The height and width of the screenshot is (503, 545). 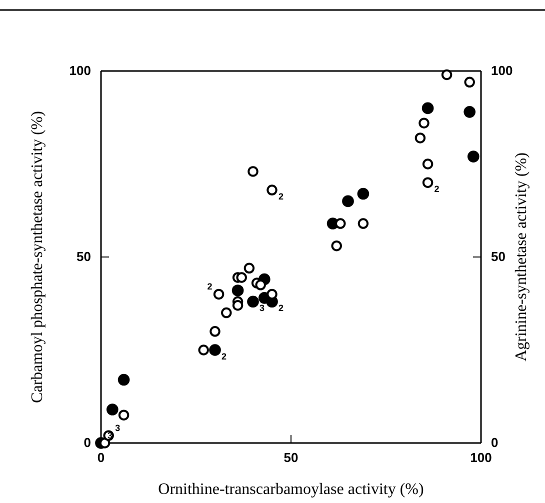 What do you see at coordinates (481, 458) in the screenshot?
I see `x-tick-label: 100` at bounding box center [481, 458].